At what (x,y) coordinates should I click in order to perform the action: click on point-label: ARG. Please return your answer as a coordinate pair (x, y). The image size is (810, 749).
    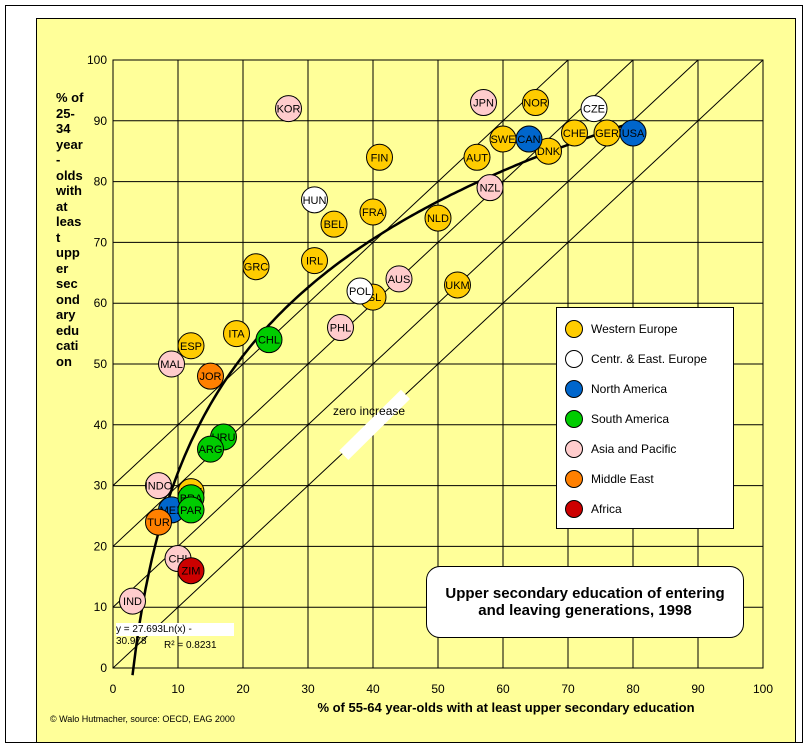
    Looking at the image, I should click on (211, 450).